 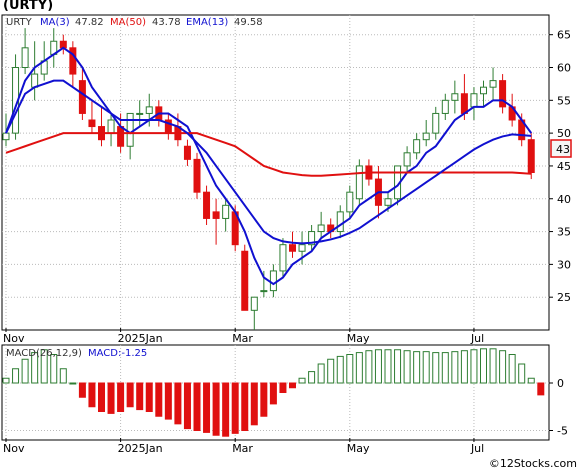 What do you see at coordinates (268, 154) in the screenshot?
I see `ma50-line` at bounding box center [268, 154].